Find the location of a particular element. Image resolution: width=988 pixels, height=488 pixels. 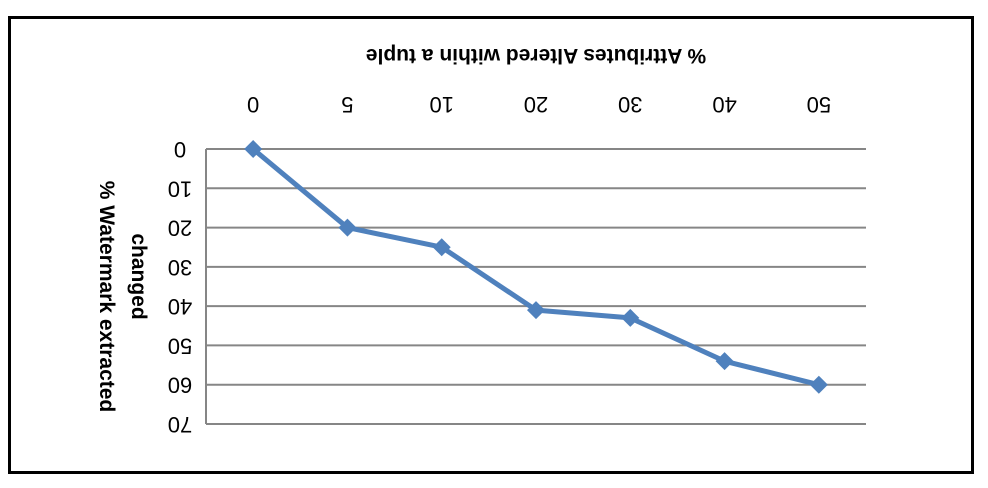

x-tick-labels: 0 5 10 20 30 40 50 is located at coordinates (539, 104).